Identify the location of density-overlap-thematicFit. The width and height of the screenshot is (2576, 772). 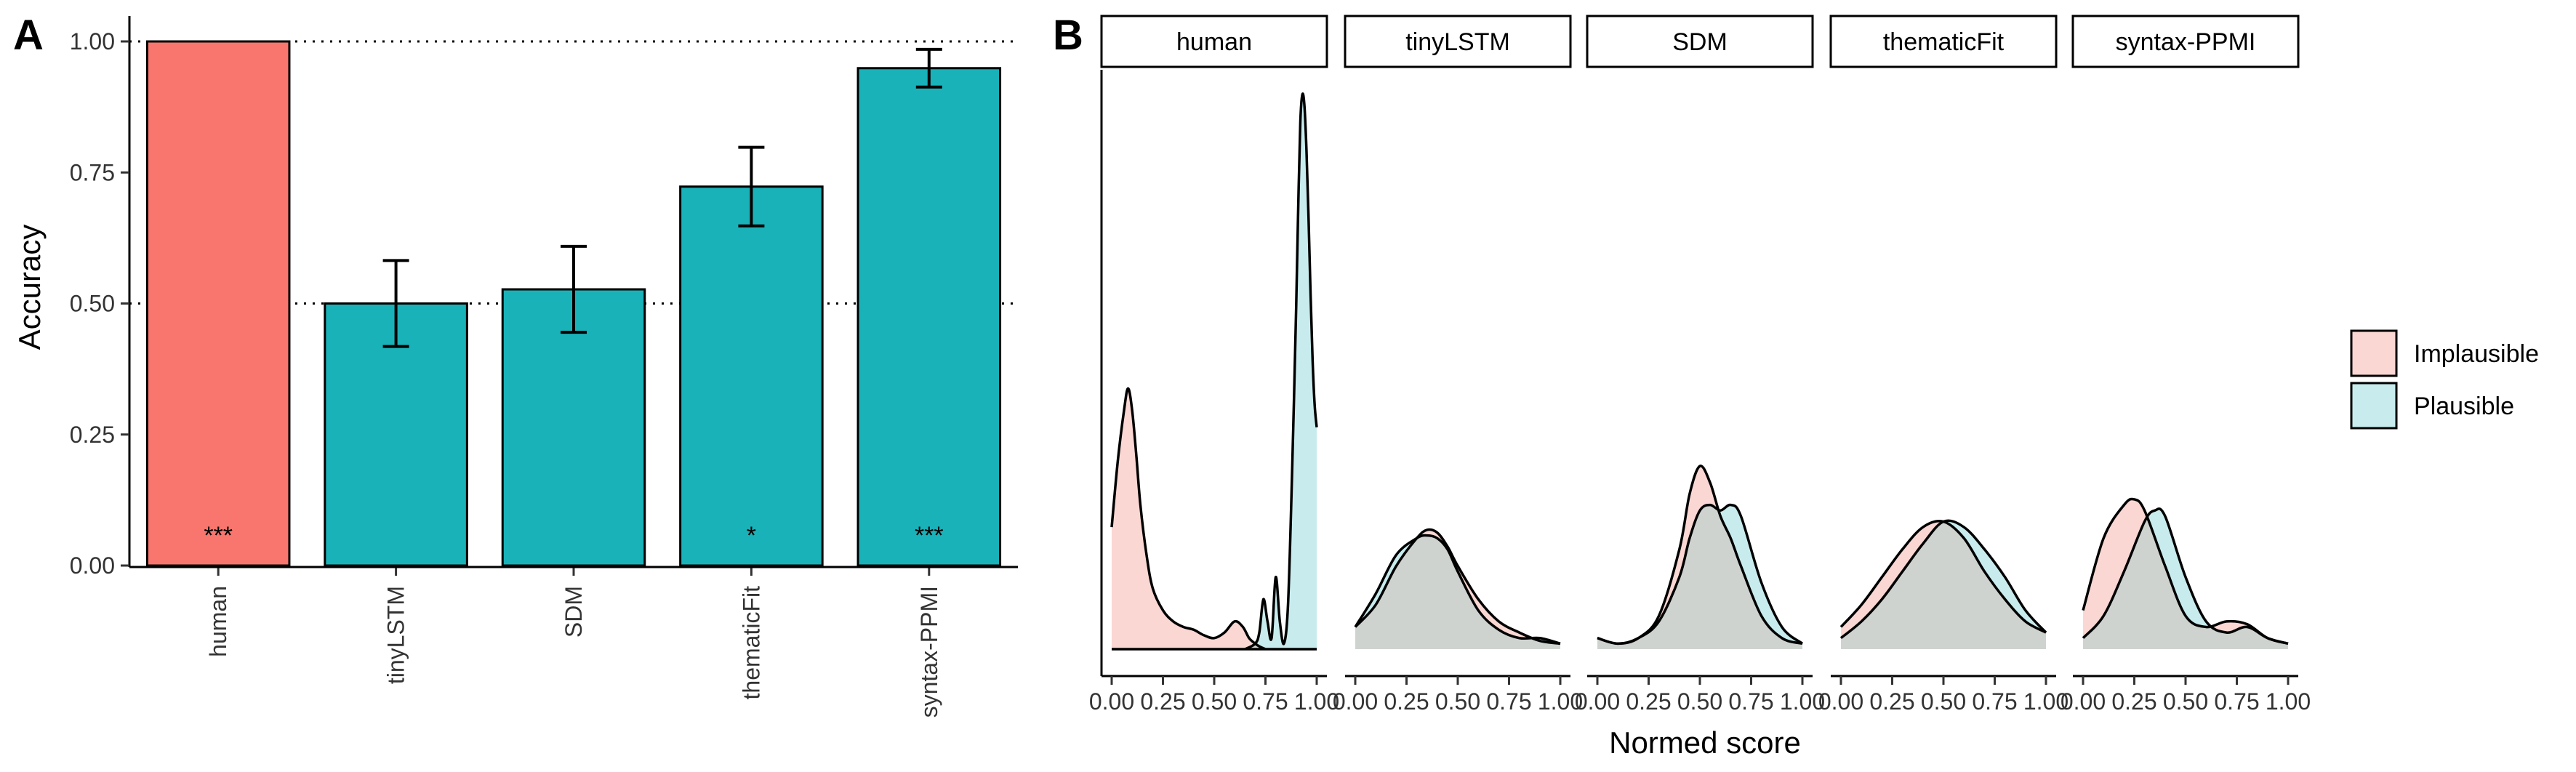
(1944, 584).